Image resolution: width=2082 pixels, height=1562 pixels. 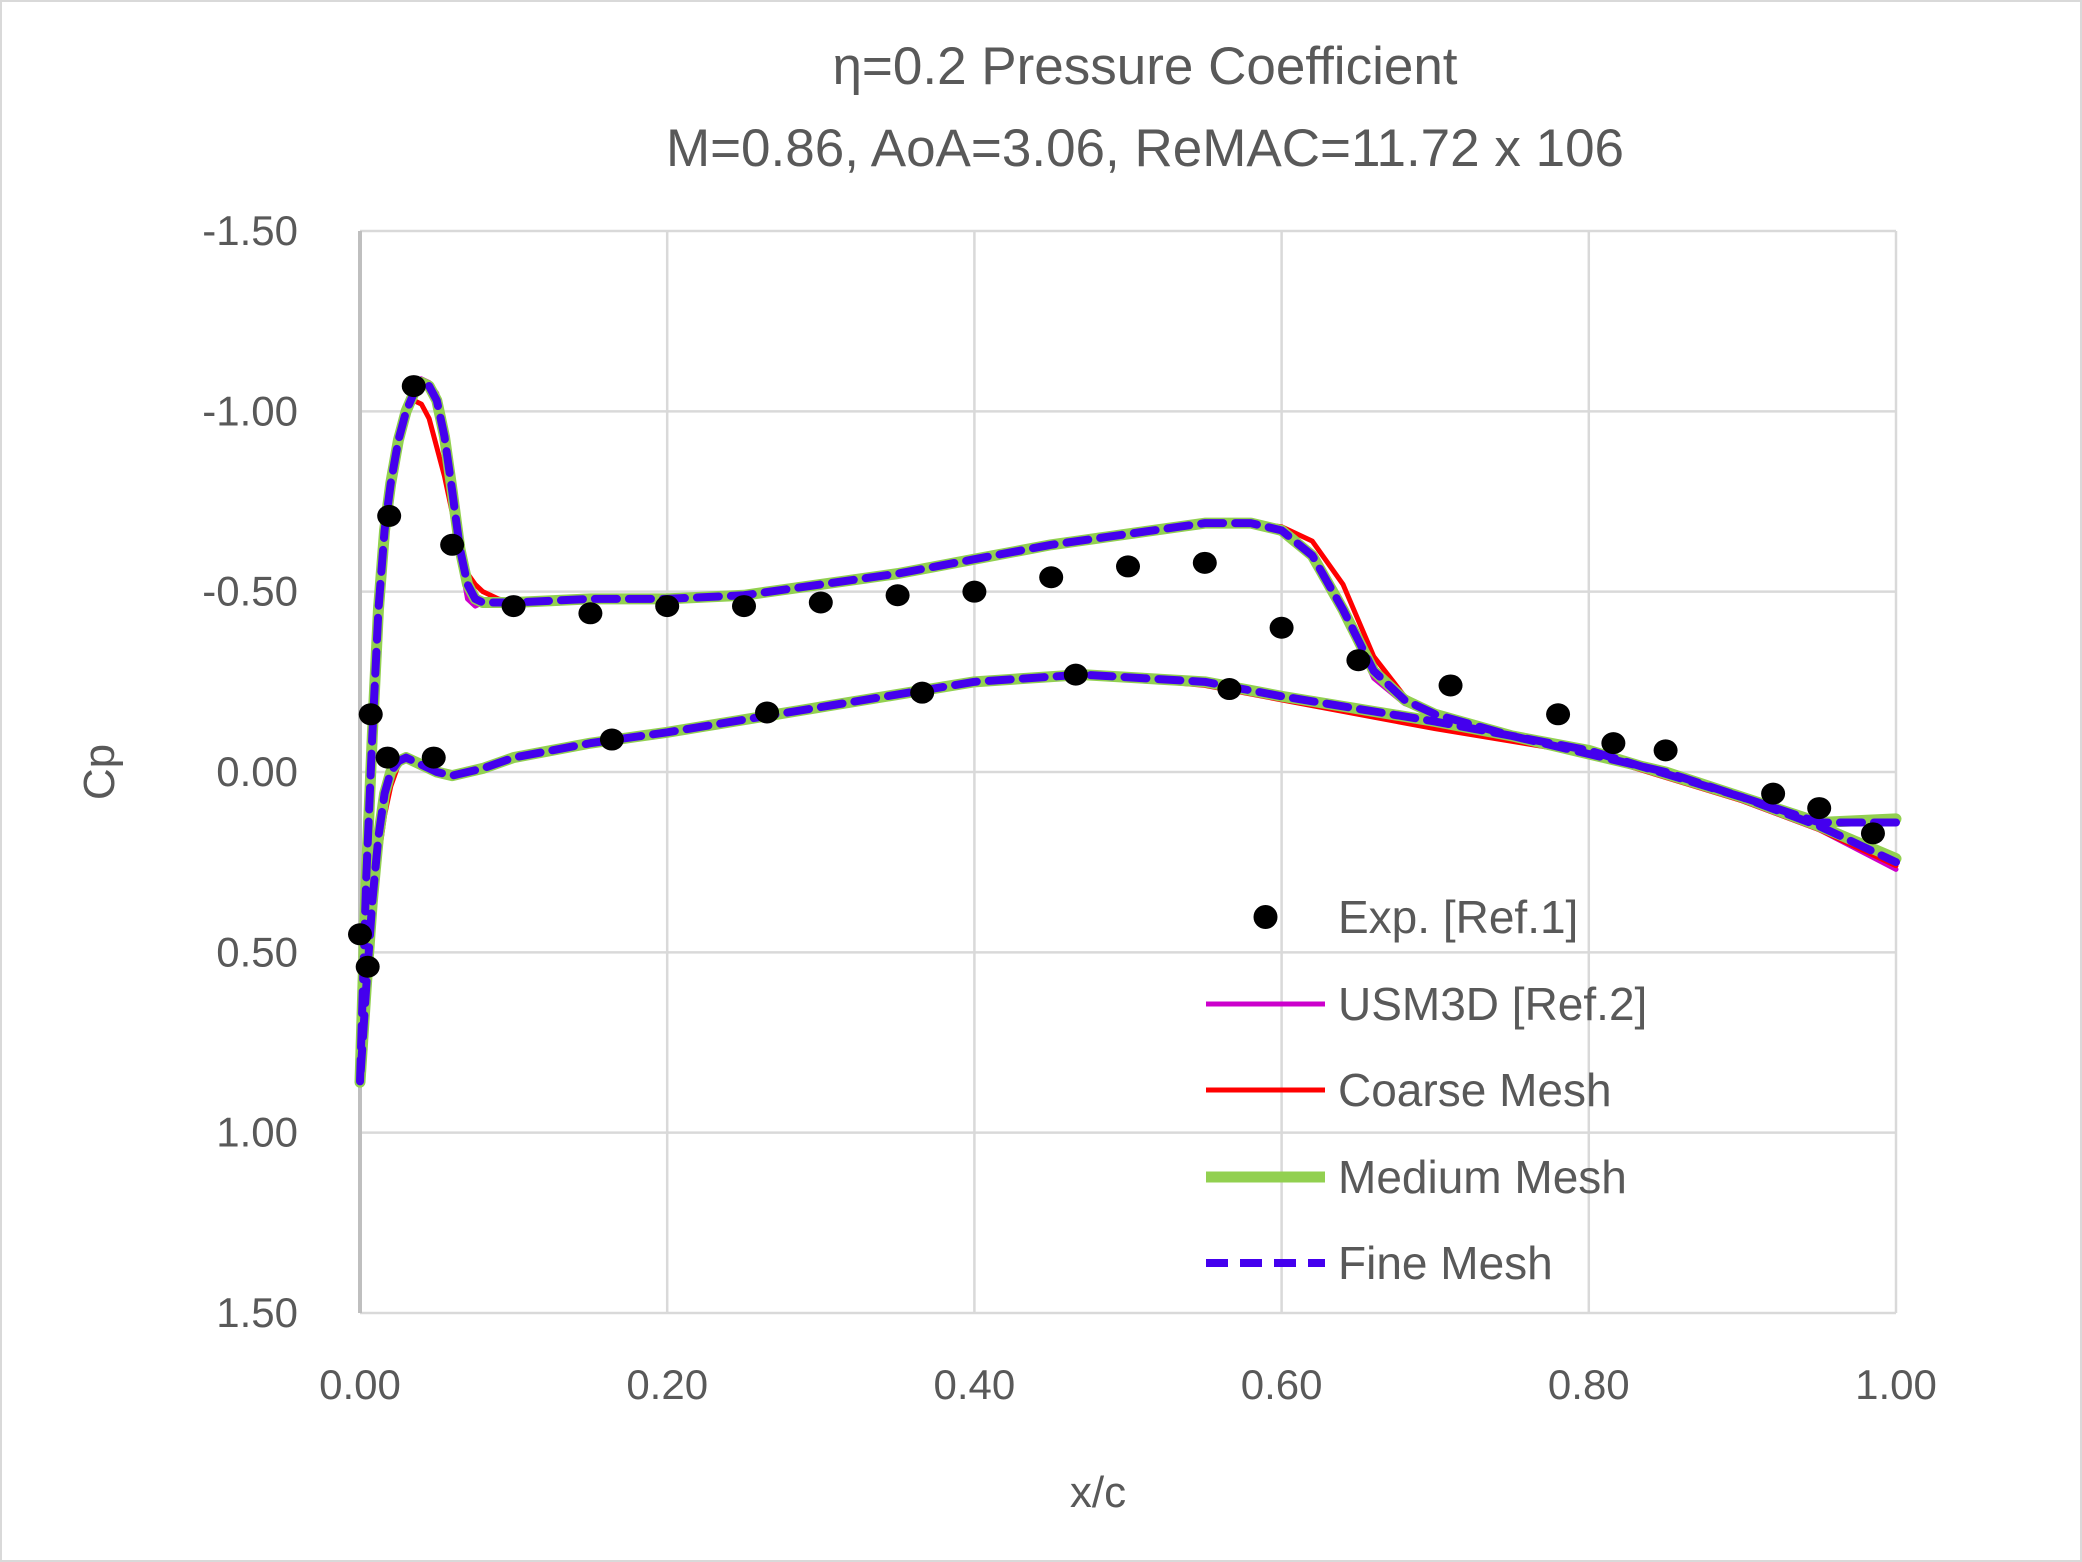 I want to click on legend-marker, so click(x=1265, y=917).